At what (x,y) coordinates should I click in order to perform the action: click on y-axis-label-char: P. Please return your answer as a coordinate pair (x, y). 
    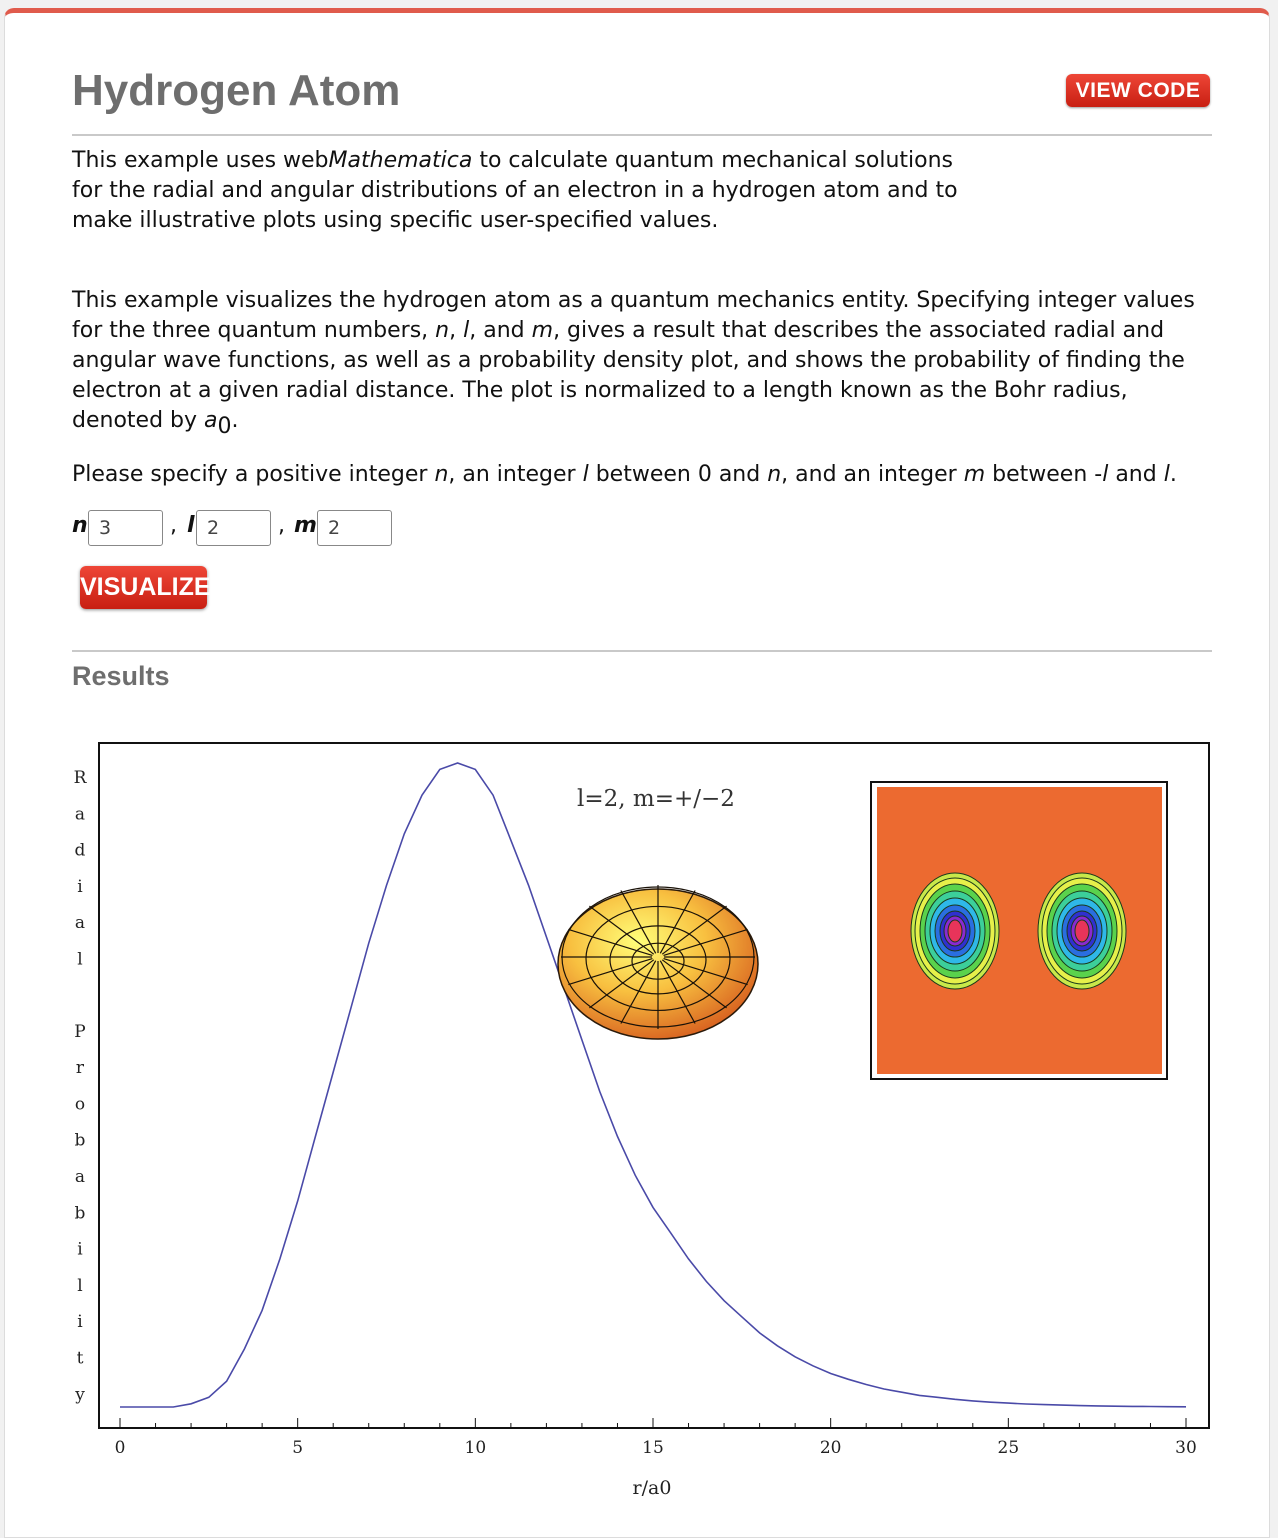
    Looking at the image, I should click on (79, 1032).